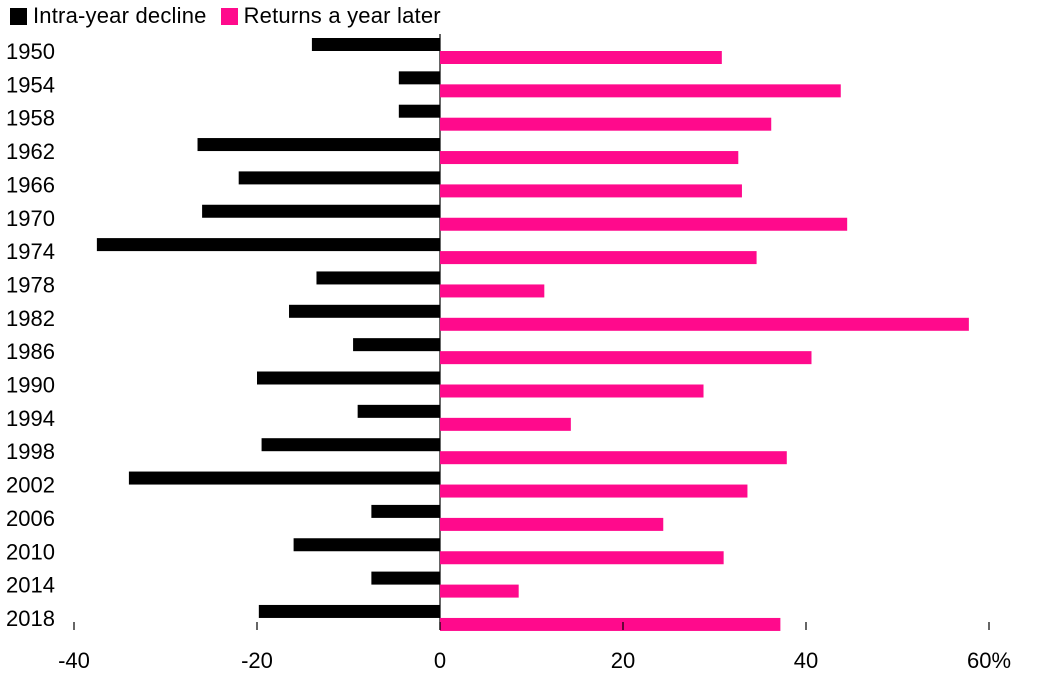  I want to click on bar-returns-1954, so click(640, 91).